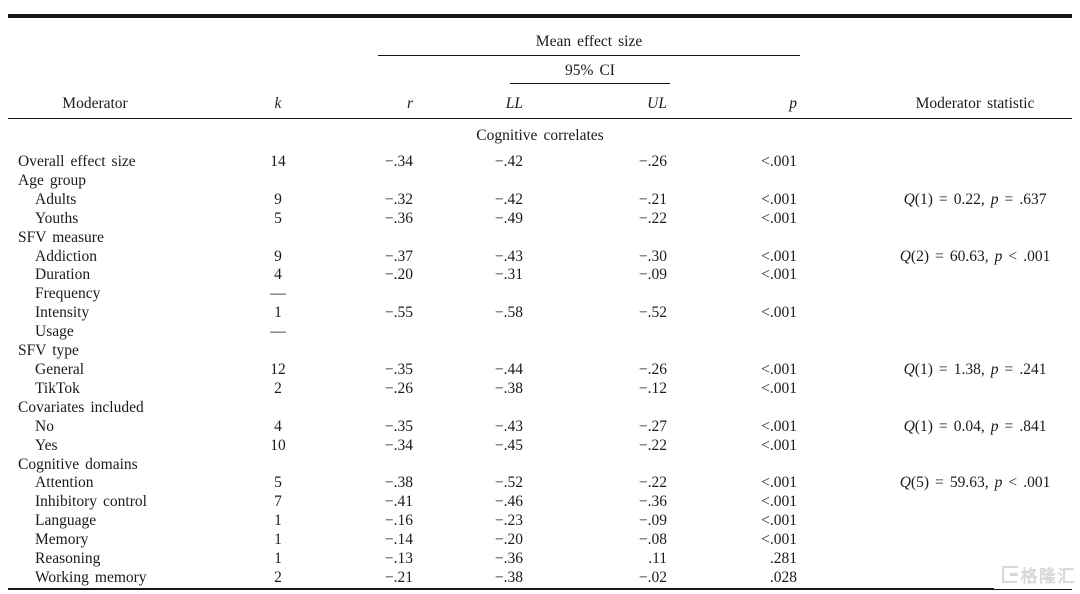 The width and height of the screenshot is (1080, 594). What do you see at coordinates (763, 101) in the screenshot?
I see `column-header-p: p` at bounding box center [763, 101].